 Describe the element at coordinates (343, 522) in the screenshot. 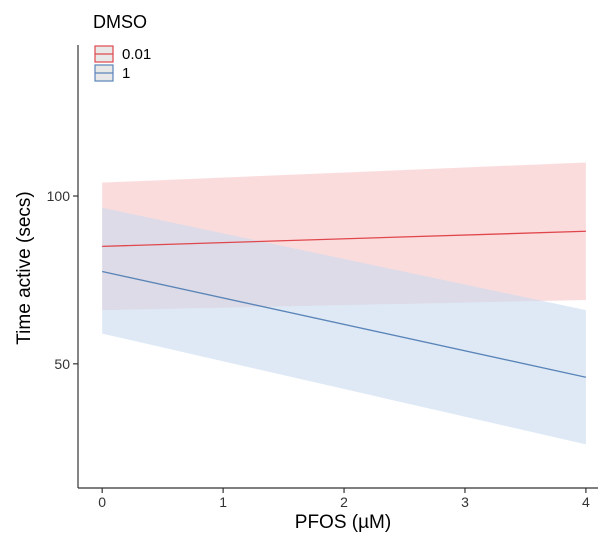

I see `x-axis-title: PFOS (µM)` at that location.